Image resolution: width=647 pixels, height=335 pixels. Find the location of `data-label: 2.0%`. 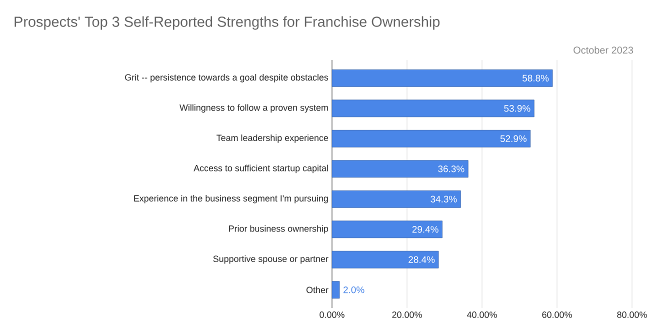

data-label: 2.0% is located at coordinates (353, 290).